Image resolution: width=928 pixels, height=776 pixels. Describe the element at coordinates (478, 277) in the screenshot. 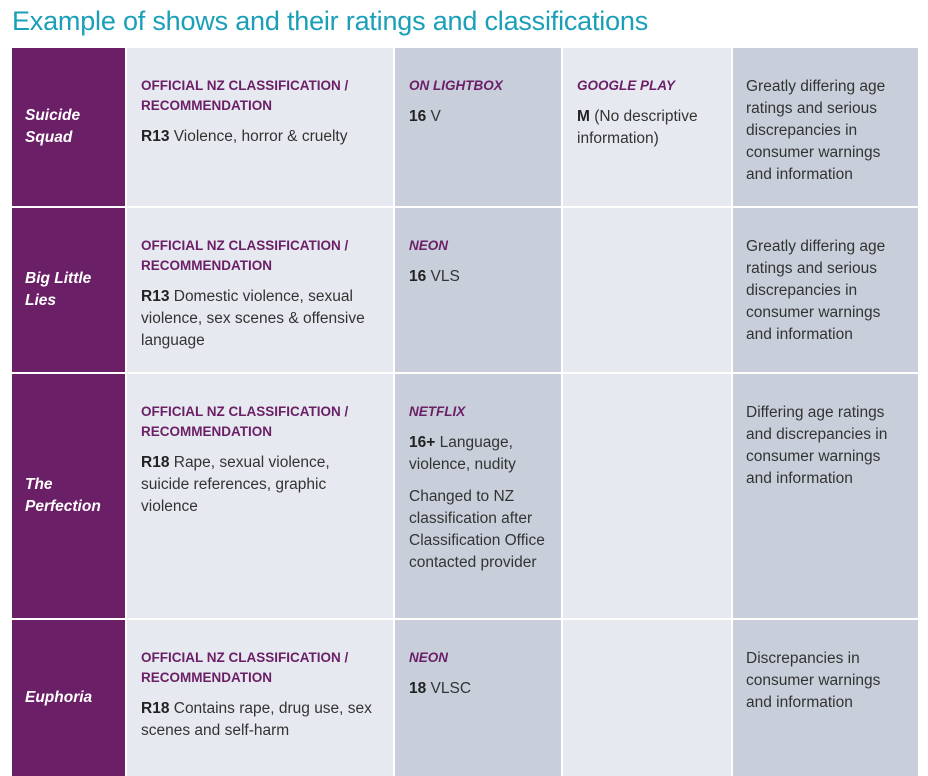

I see `provider-rating: 16 VLS` at that location.